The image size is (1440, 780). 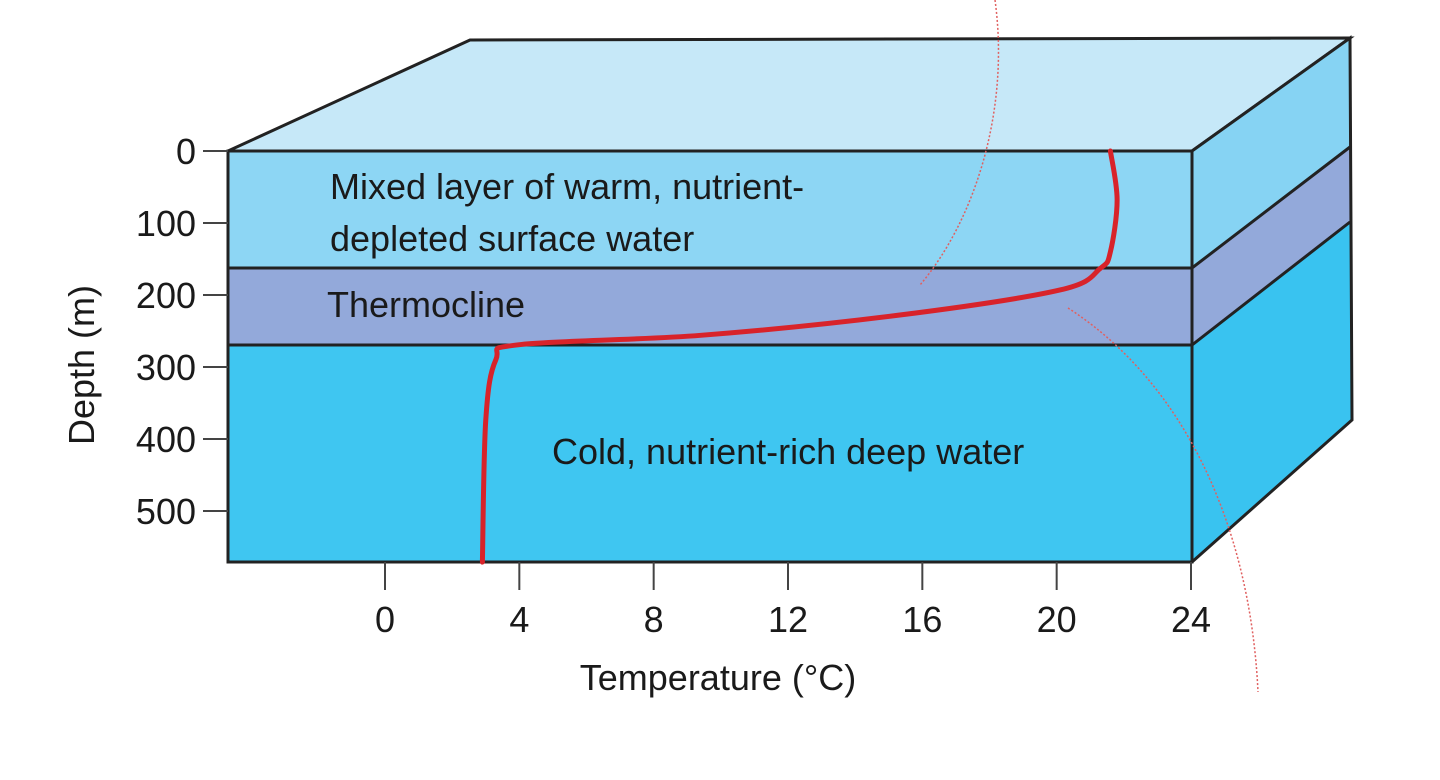 What do you see at coordinates (654, 619) in the screenshot?
I see `x-tick-label: 8` at bounding box center [654, 619].